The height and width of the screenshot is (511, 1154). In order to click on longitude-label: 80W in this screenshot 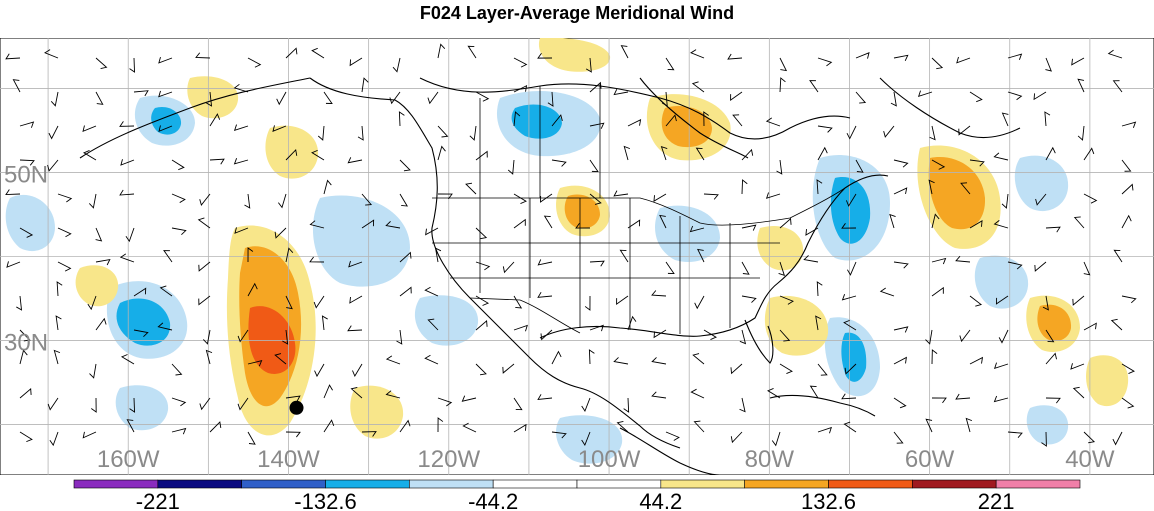, I will do `click(770, 459)`.